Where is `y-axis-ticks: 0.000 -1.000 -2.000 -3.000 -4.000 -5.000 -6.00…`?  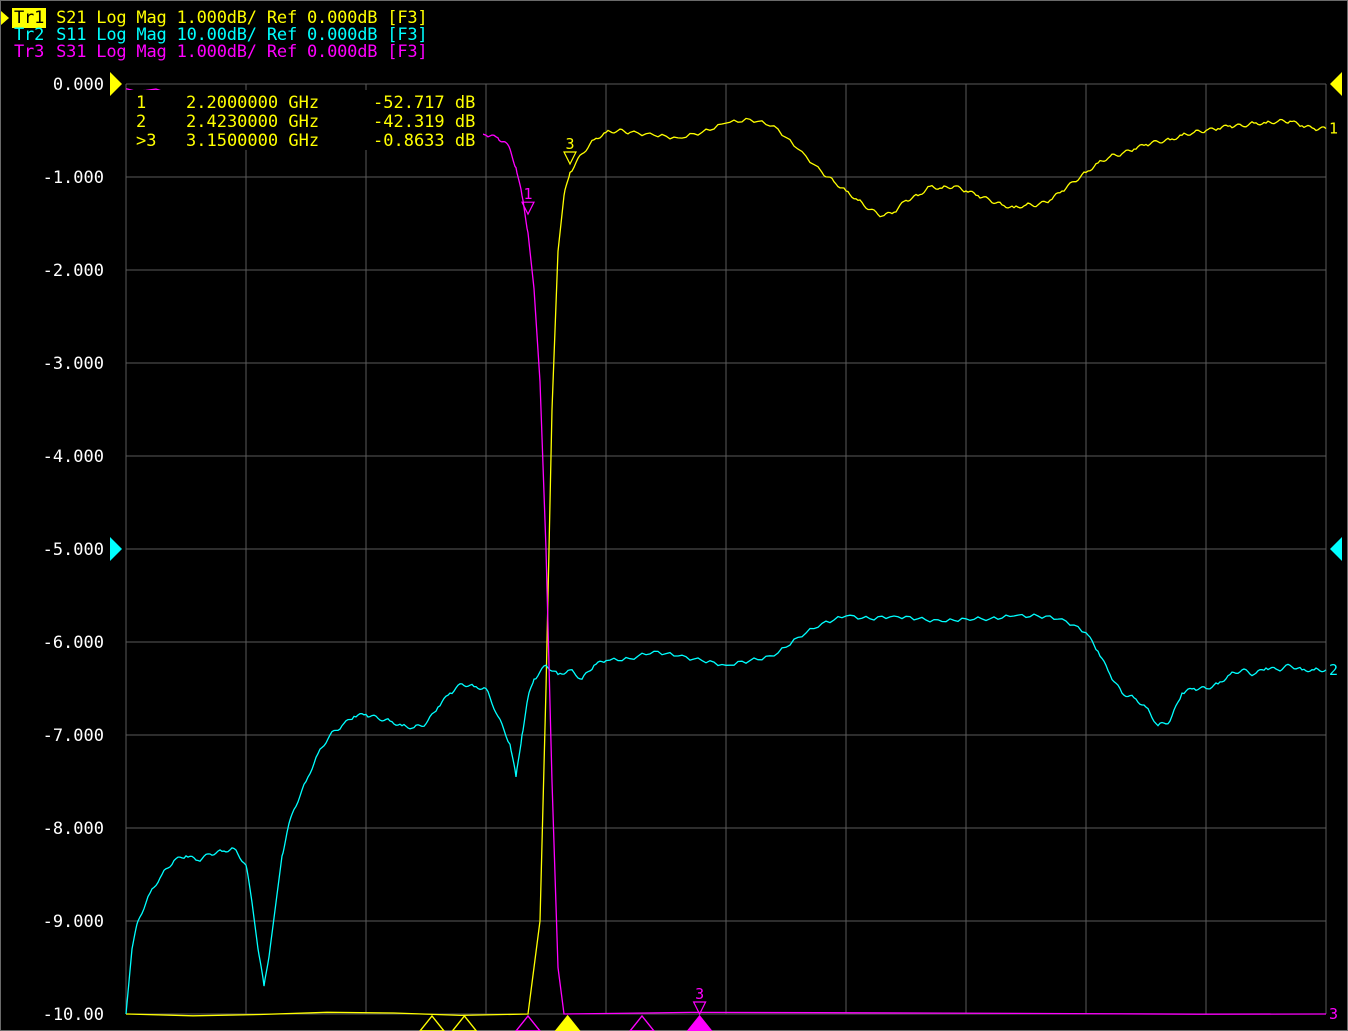
y-axis-ticks: 0.000 -1.000 -2.000 -3.000 -4.000 -5.000 -6.00… is located at coordinates (73, 550).